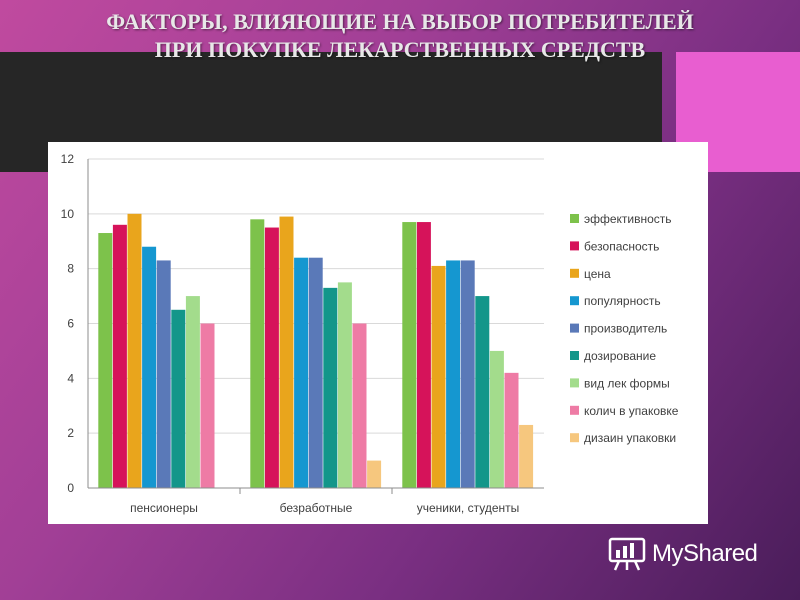  Describe the element at coordinates (620, 356) in the screenshot. I see `legend-label: дозирование` at that location.